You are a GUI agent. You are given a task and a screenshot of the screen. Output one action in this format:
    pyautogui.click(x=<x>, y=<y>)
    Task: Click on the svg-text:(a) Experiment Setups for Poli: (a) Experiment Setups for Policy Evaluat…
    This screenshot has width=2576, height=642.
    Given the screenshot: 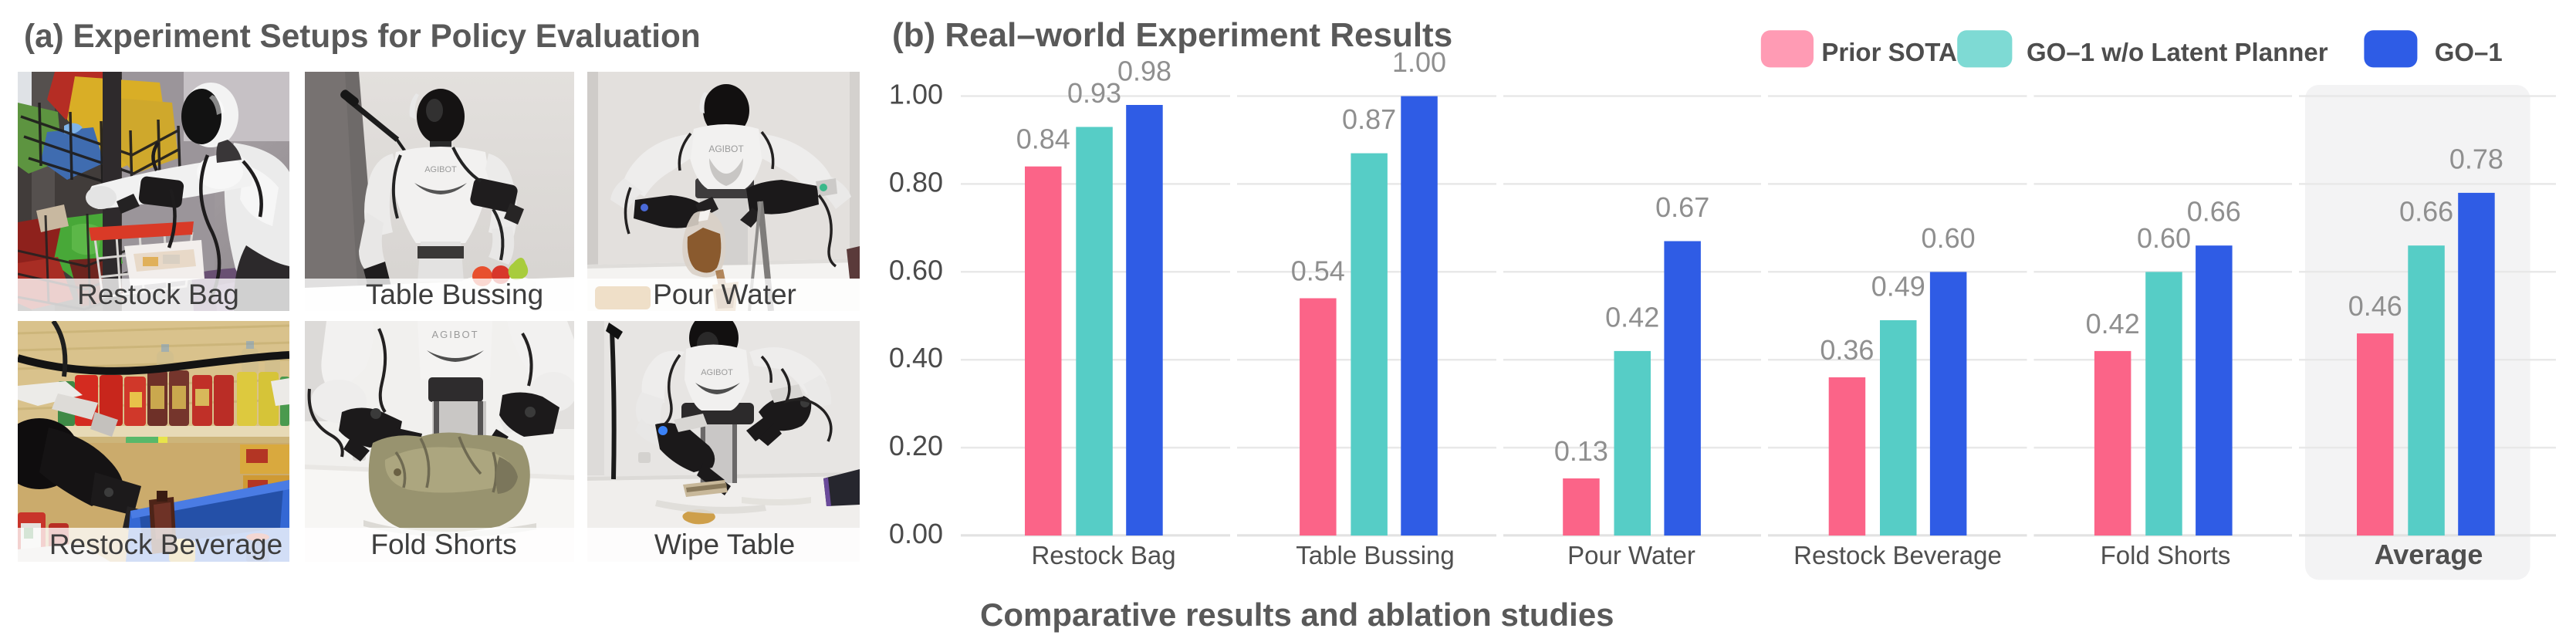 What is the action you would take?
    pyautogui.click(x=362, y=36)
    